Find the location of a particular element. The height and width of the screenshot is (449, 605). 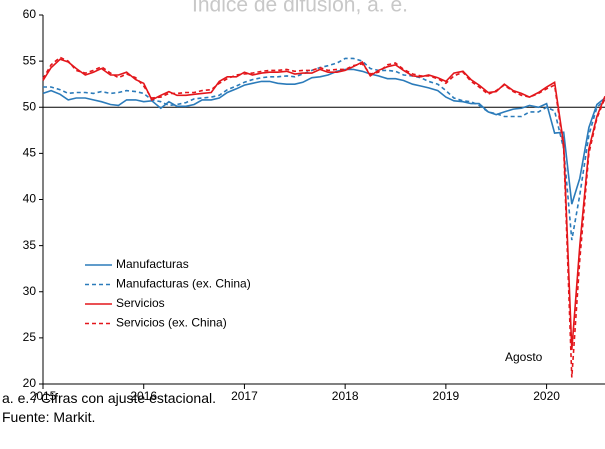

legend-label: Servicios (ex. China) is located at coordinates (171, 323).